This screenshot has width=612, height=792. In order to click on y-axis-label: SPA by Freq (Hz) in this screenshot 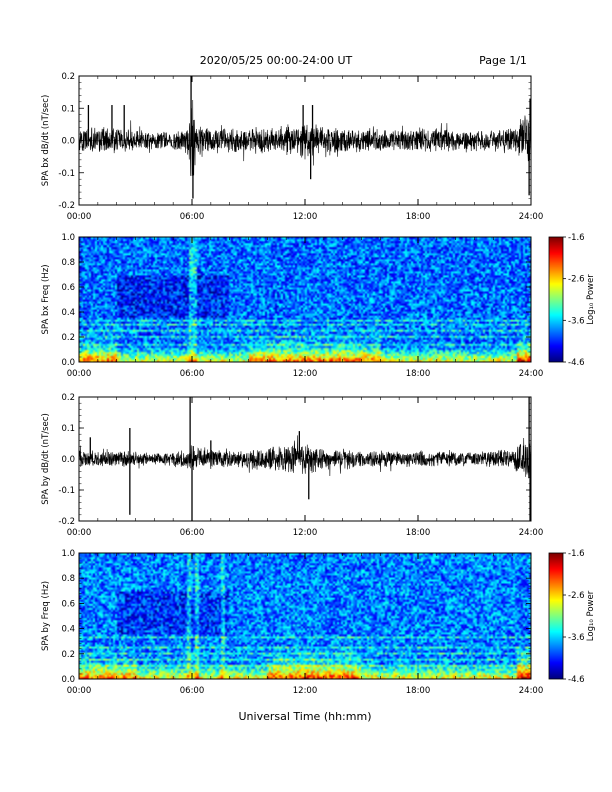, I will do `click(46, 616)`.